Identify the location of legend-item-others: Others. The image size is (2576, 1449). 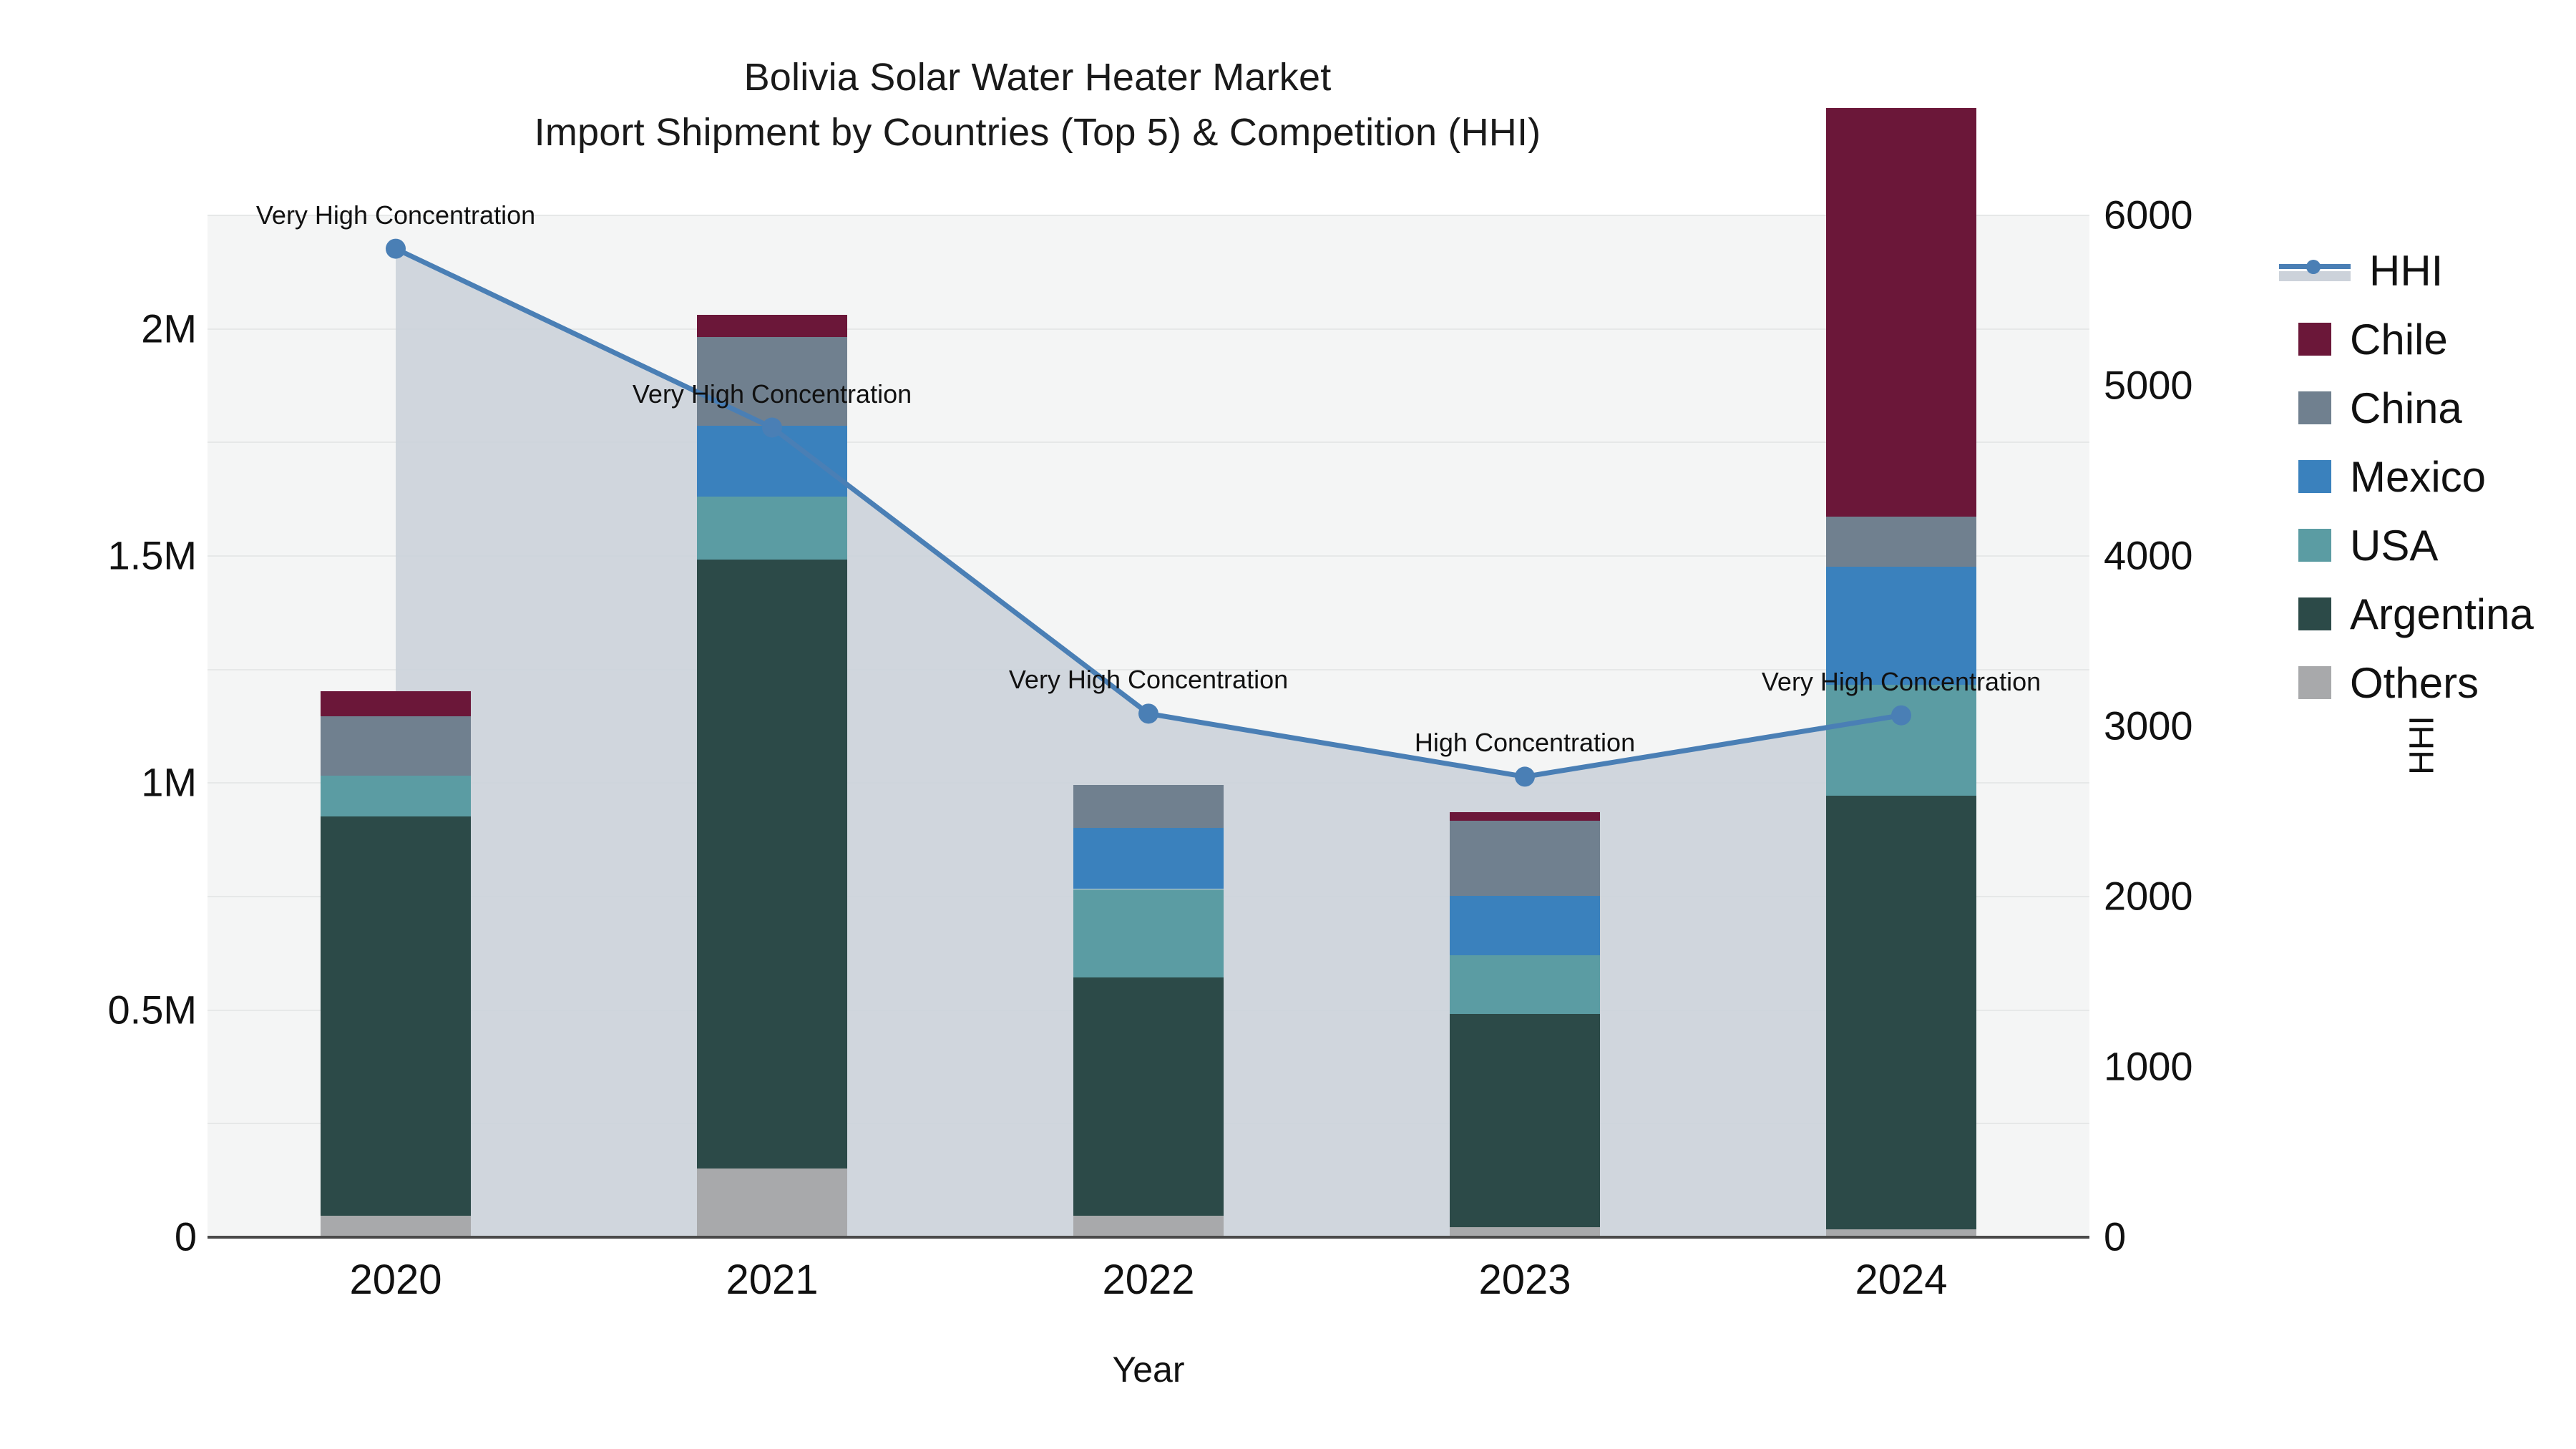
(2427, 682).